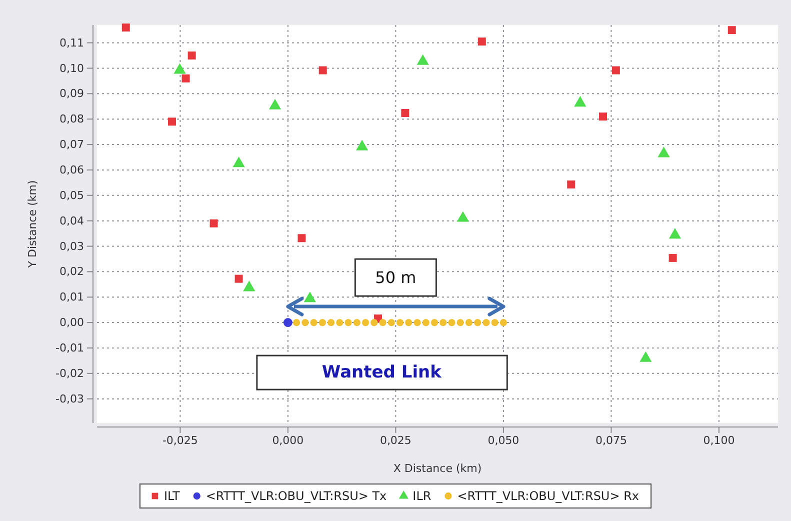 The image size is (791, 521). Describe the element at coordinates (72, 169) in the screenshot. I see `y-tick-label: 0,06` at that location.